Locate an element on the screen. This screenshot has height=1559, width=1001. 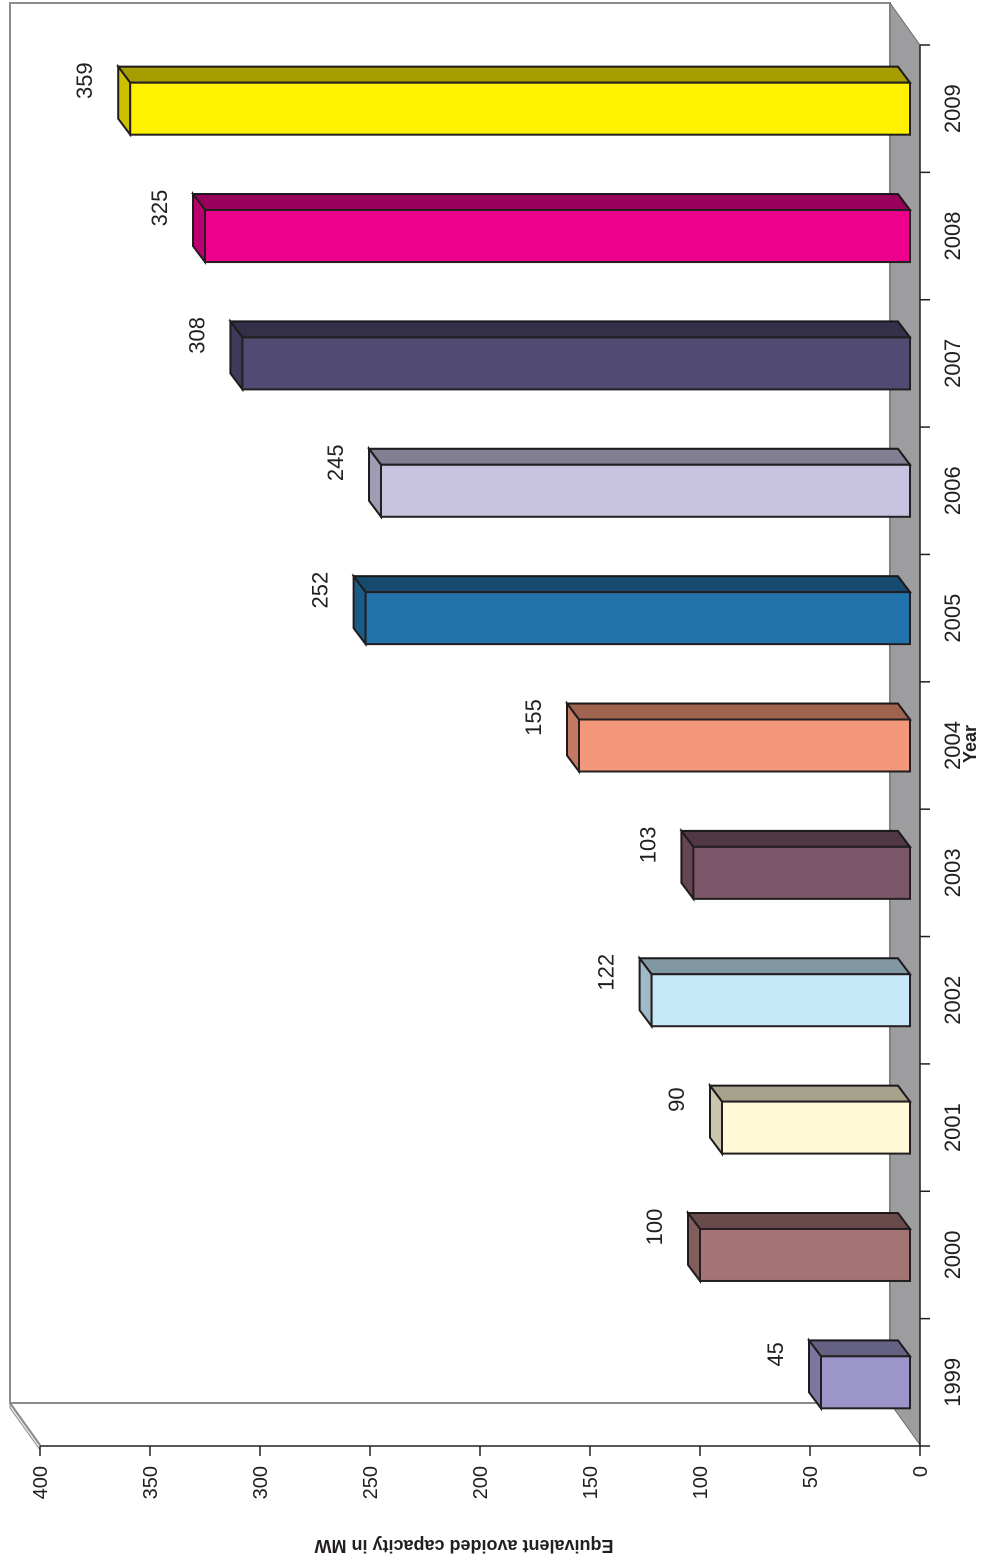
value-tick-label: 200 is located at coordinates (481, 1482).